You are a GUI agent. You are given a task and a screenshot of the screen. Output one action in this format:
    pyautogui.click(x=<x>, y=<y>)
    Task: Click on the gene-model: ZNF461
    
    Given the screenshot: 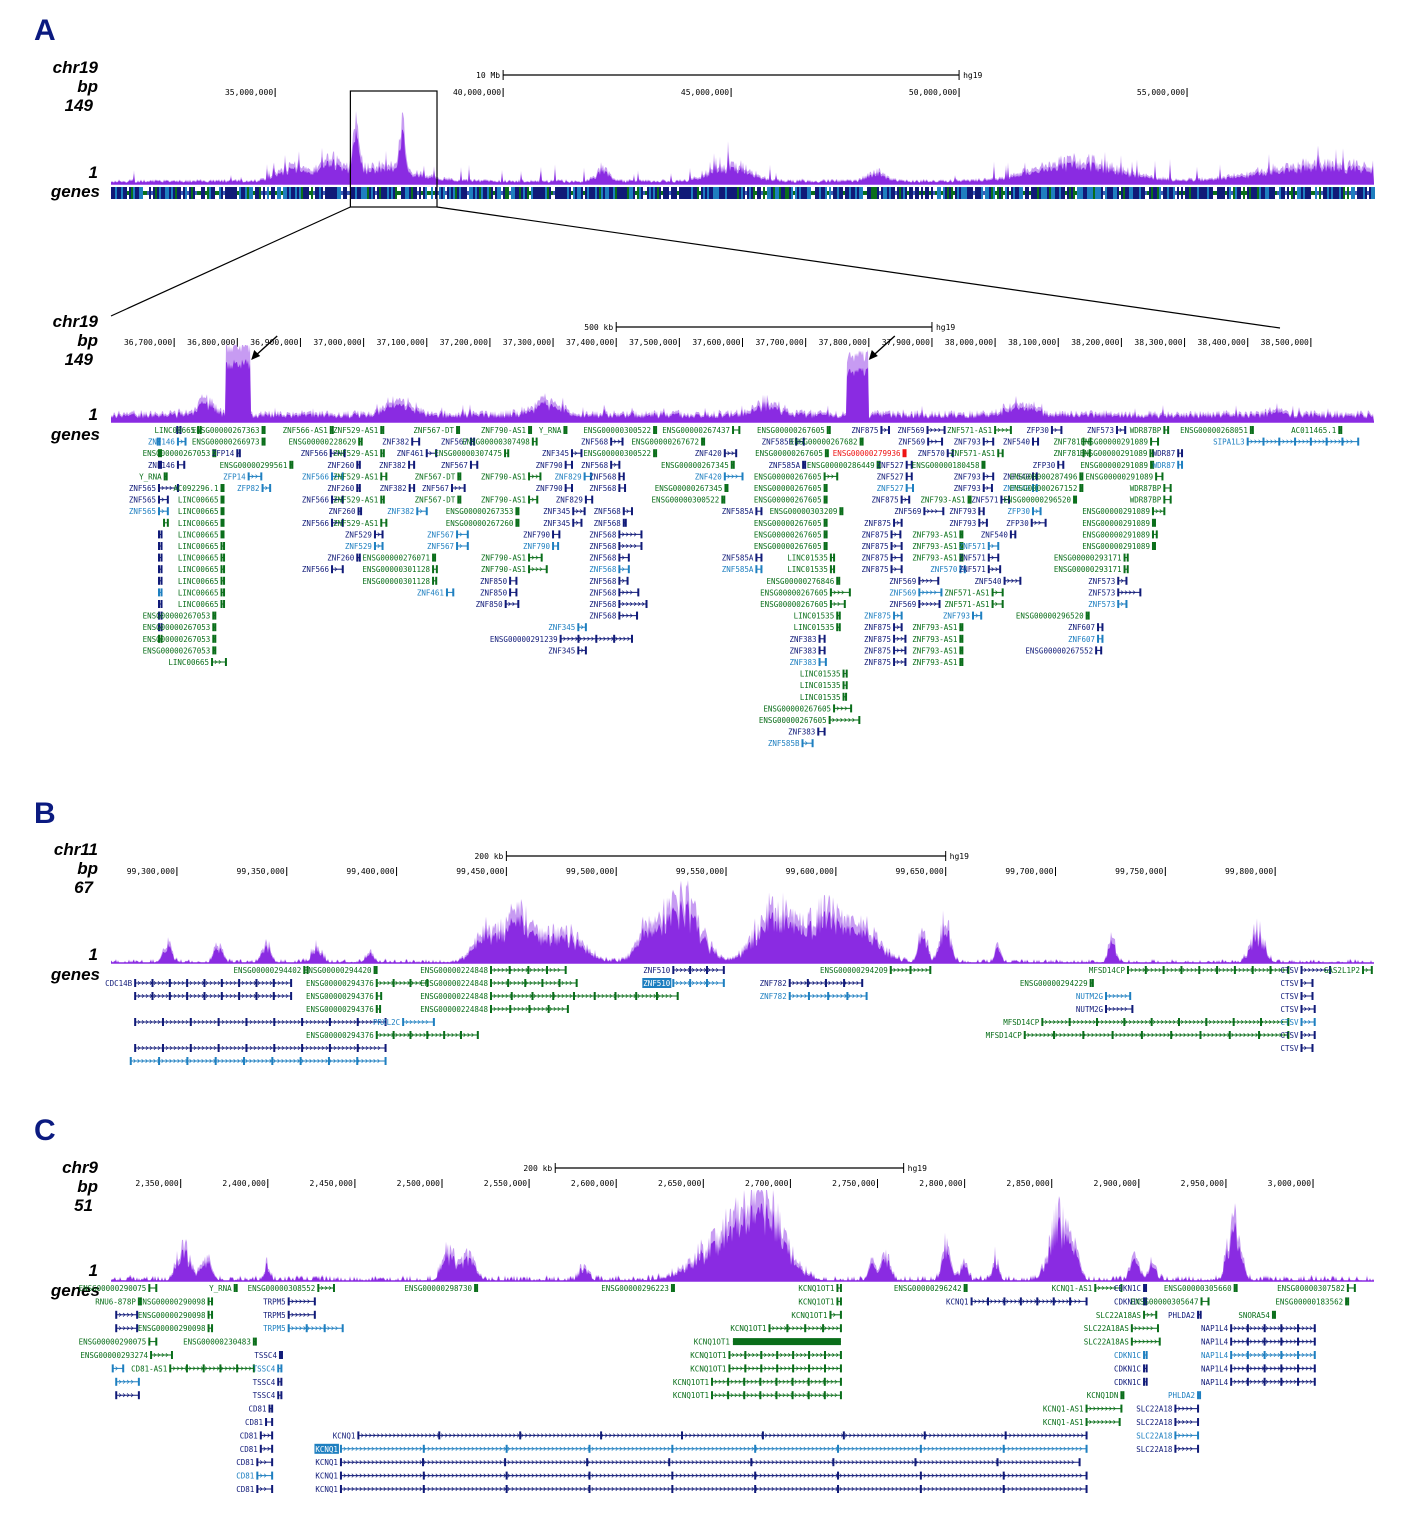 What is the action you would take?
    pyautogui.click(x=417, y=453)
    